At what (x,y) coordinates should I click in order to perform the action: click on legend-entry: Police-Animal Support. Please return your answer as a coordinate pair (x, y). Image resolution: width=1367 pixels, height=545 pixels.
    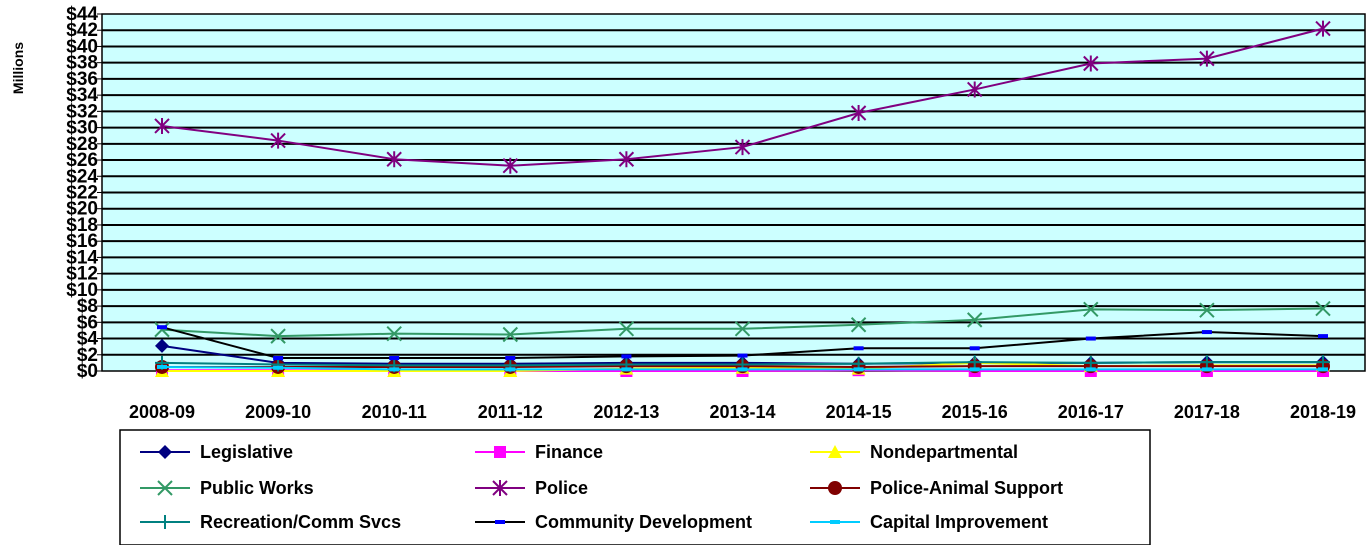
    Looking at the image, I should click on (936, 488).